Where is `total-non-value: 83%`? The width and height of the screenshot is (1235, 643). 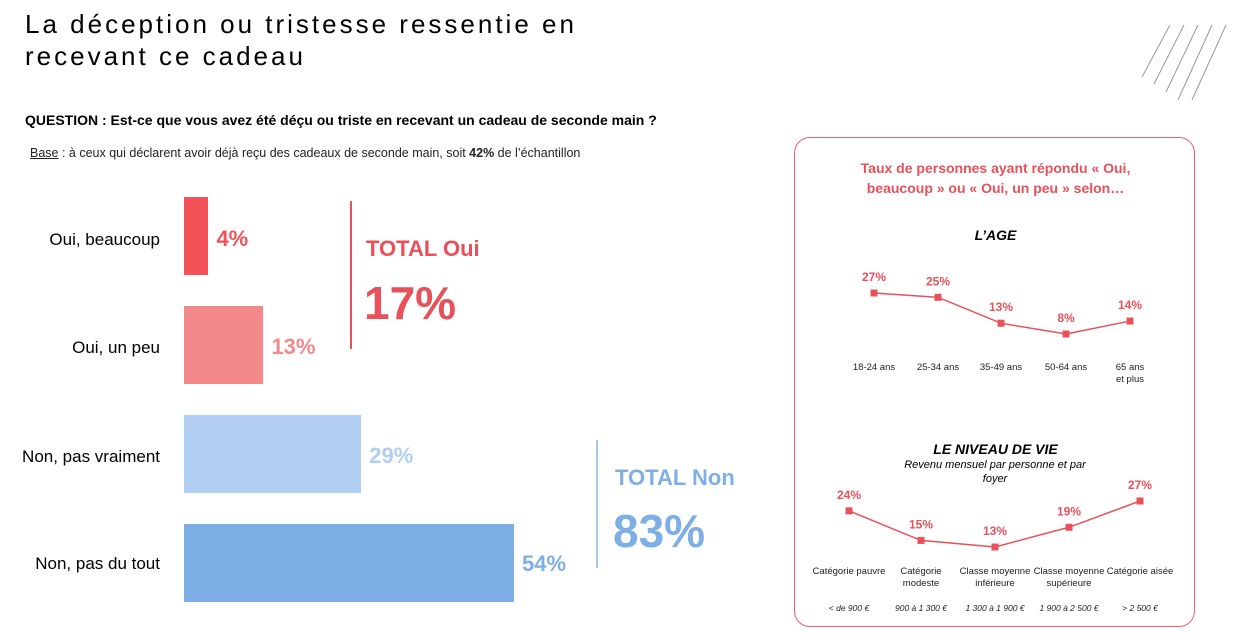
total-non-value: 83% is located at coordinates (659, 531).